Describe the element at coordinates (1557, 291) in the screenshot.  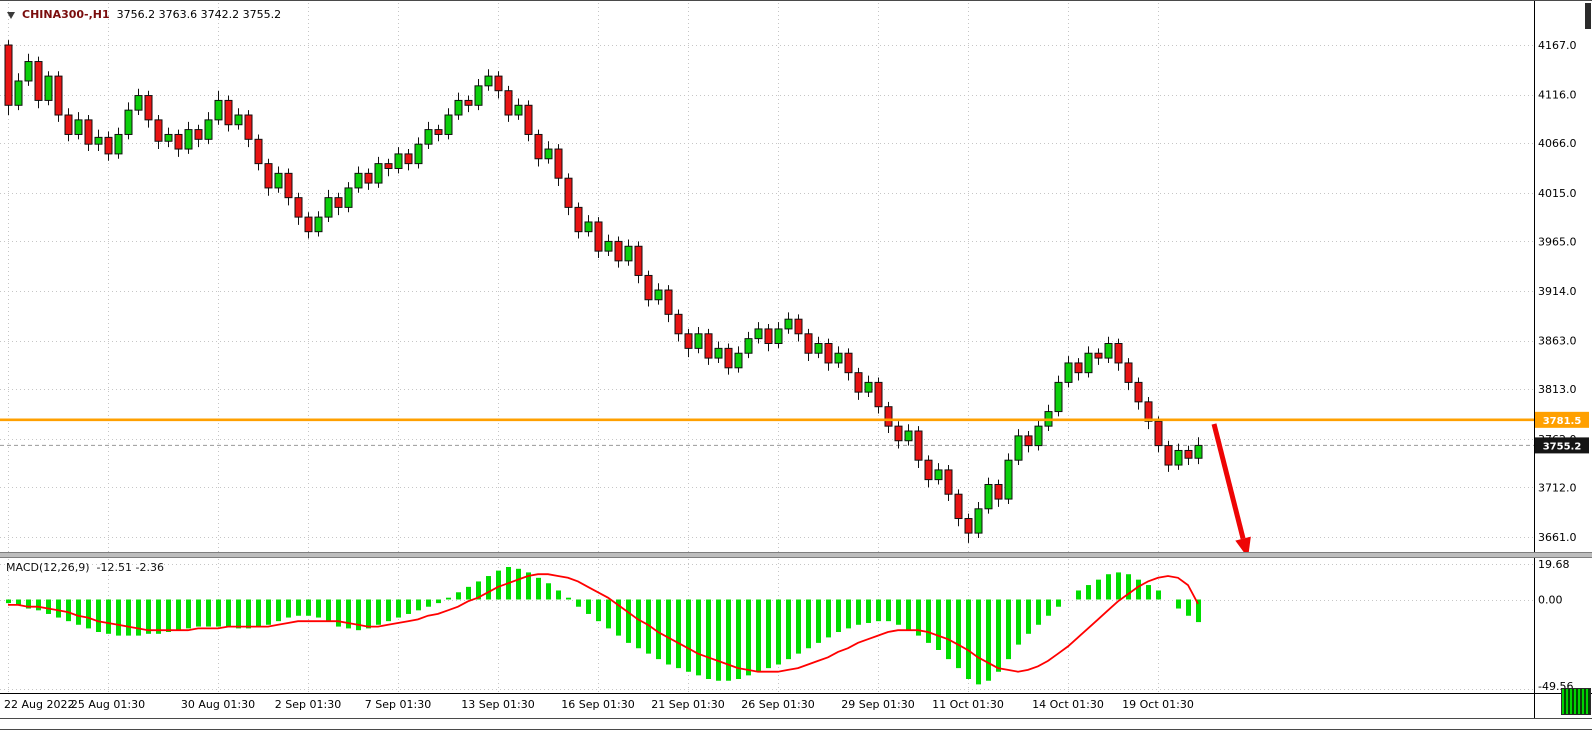
I see `svg-text: 3914.0` at that location.